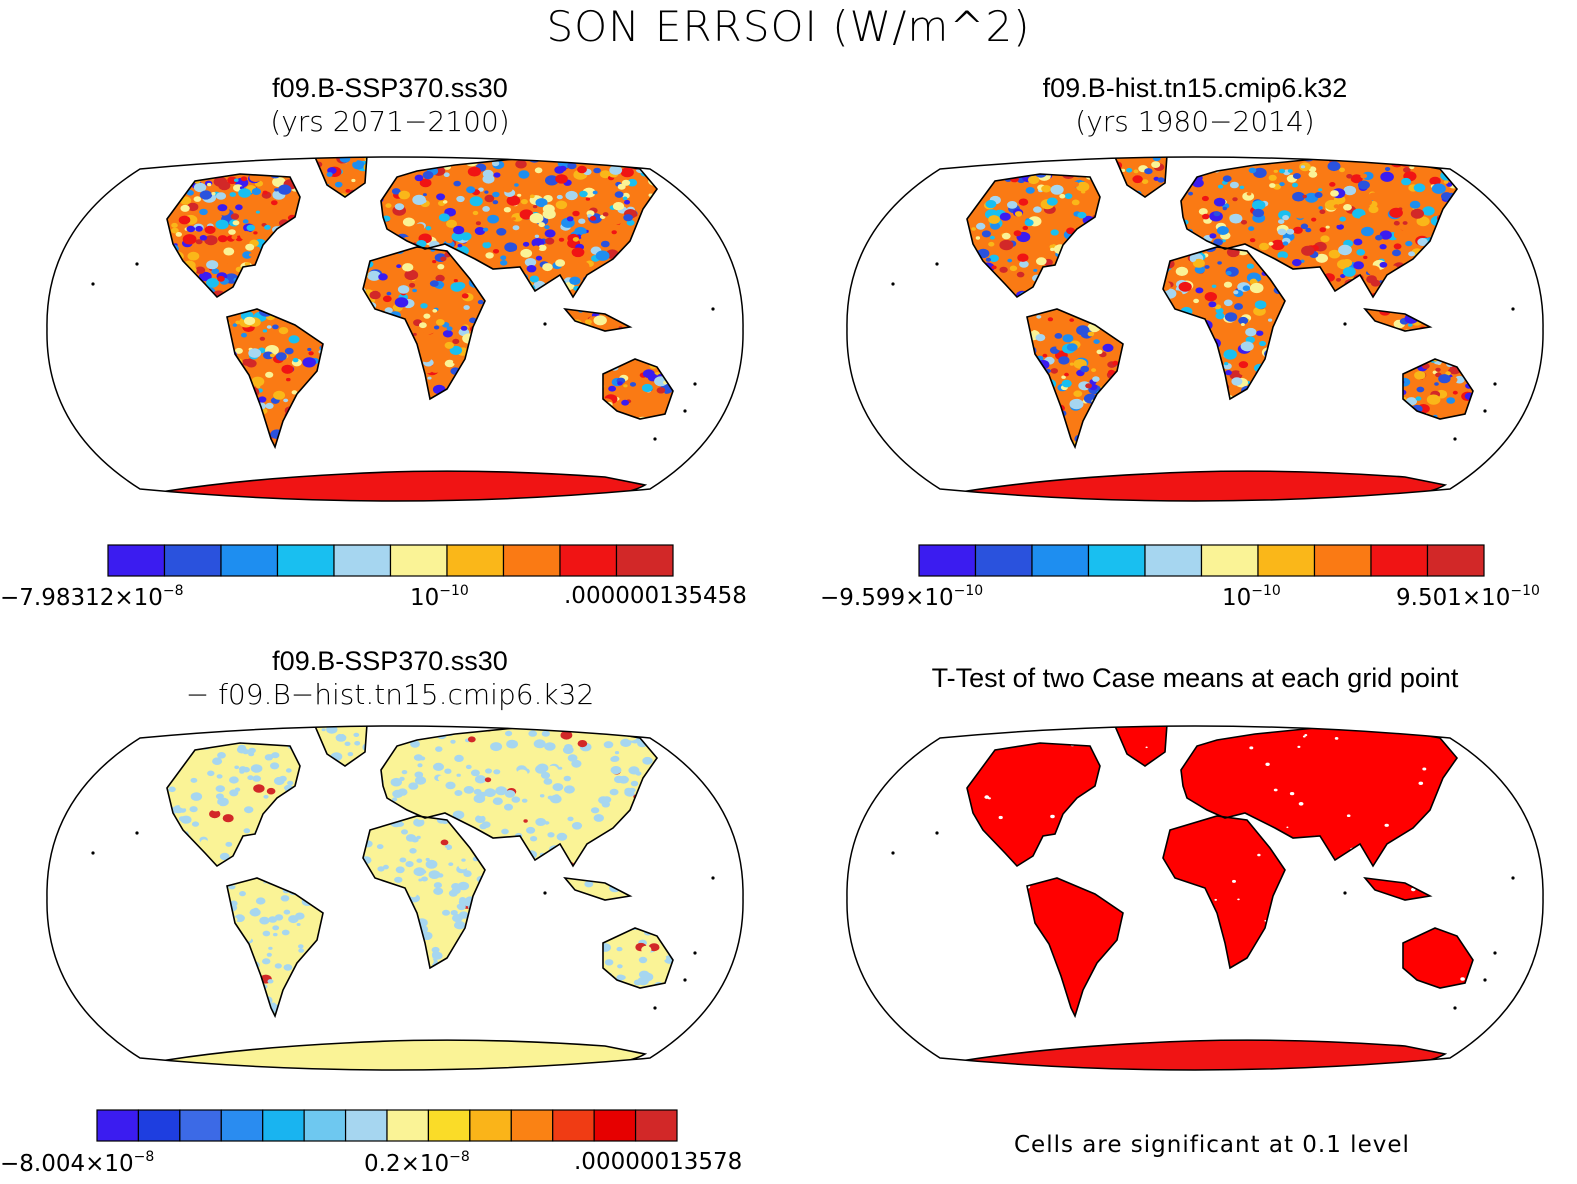  I want to click on panel-case1-title: f09.B-SSP370.ss30 (yrs 2071−2100), so click(390, 105).